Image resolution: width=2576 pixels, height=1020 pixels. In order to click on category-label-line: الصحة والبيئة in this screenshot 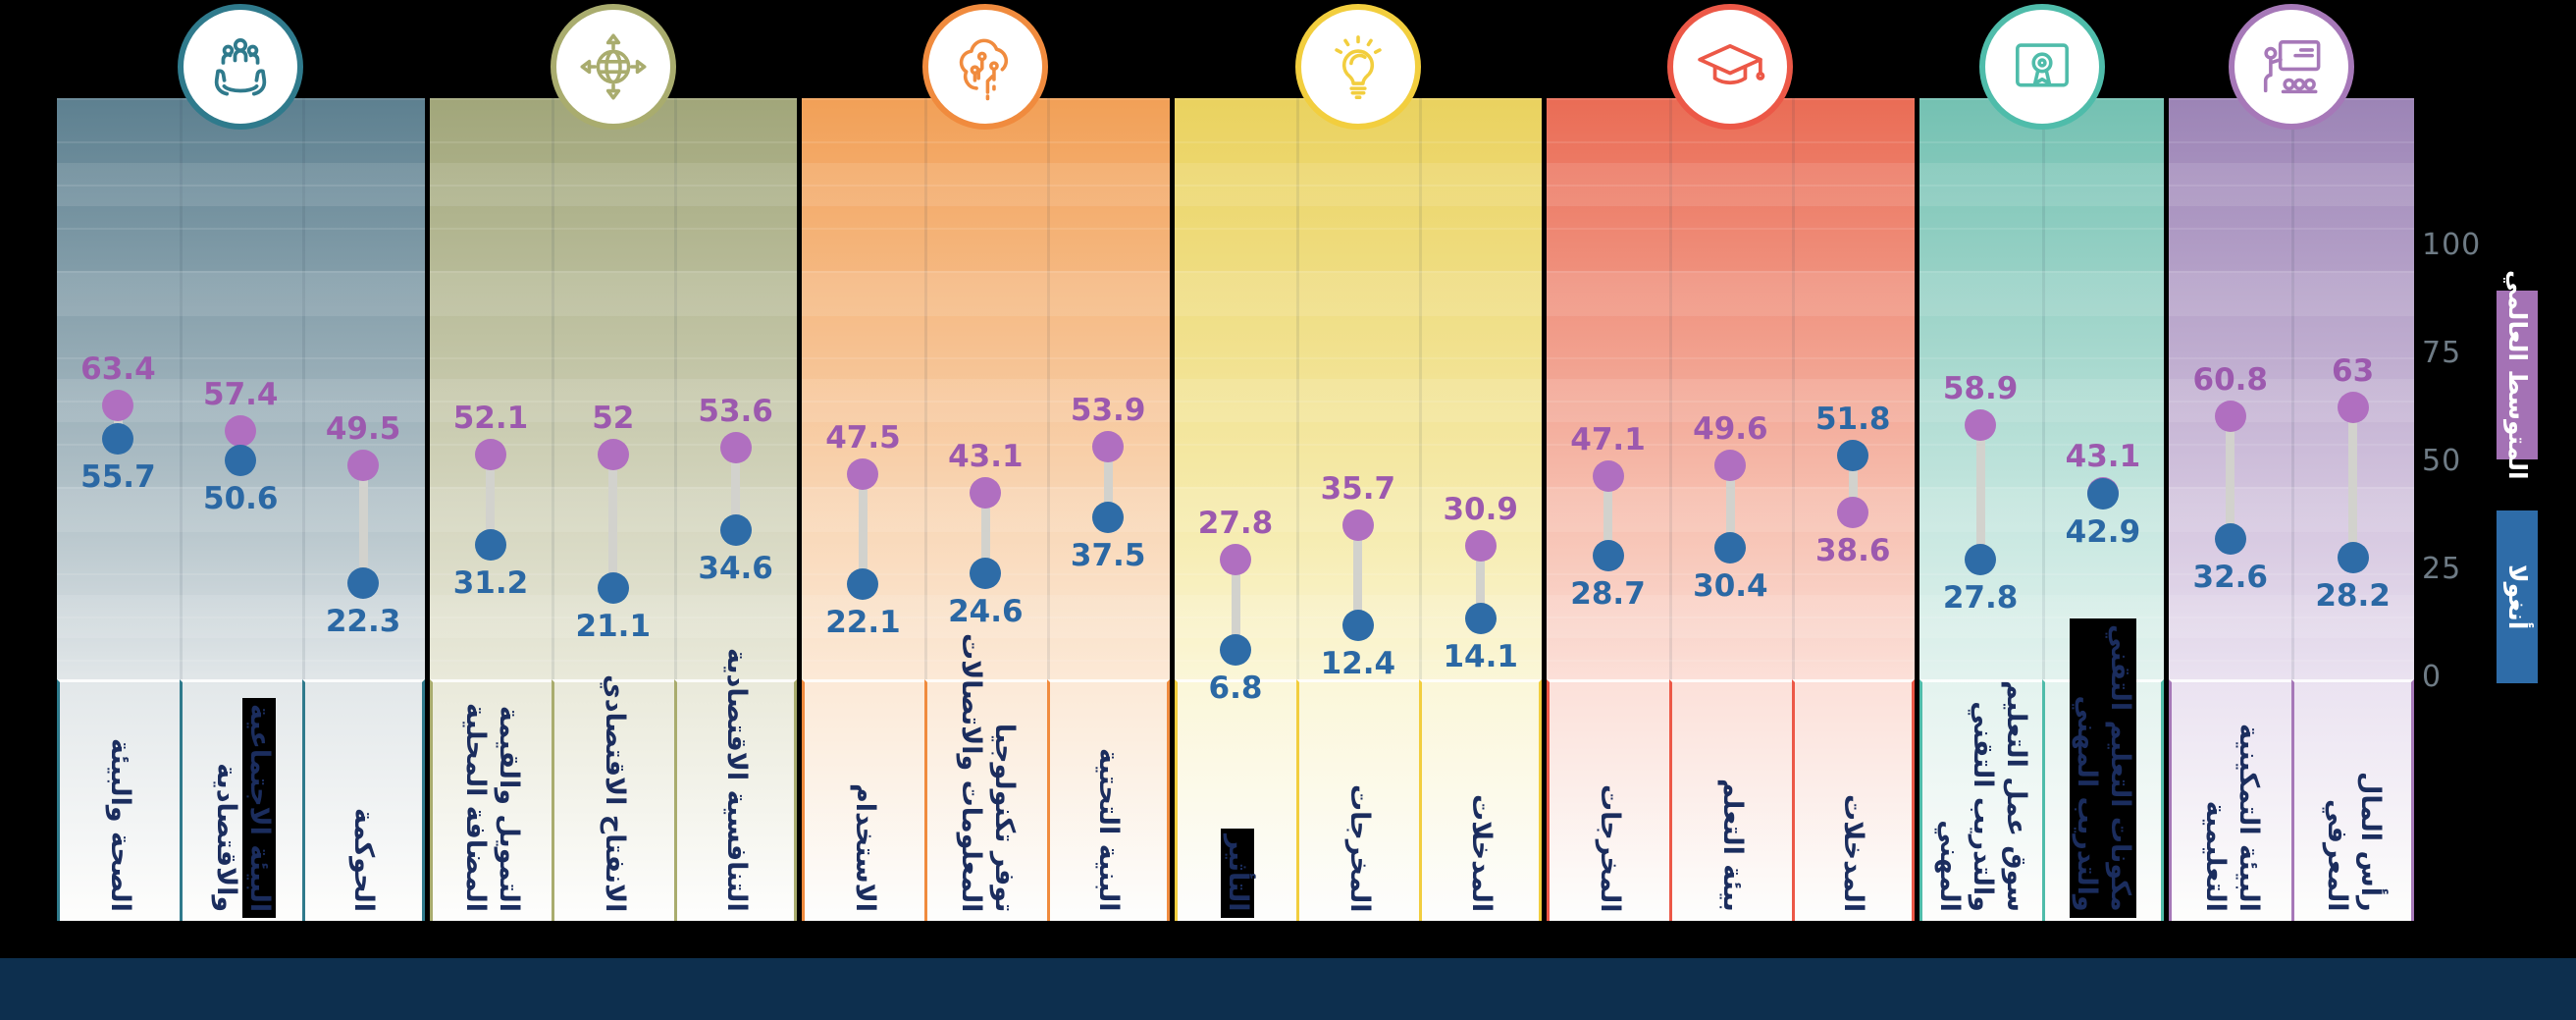, I will do `click(119, 825)`.